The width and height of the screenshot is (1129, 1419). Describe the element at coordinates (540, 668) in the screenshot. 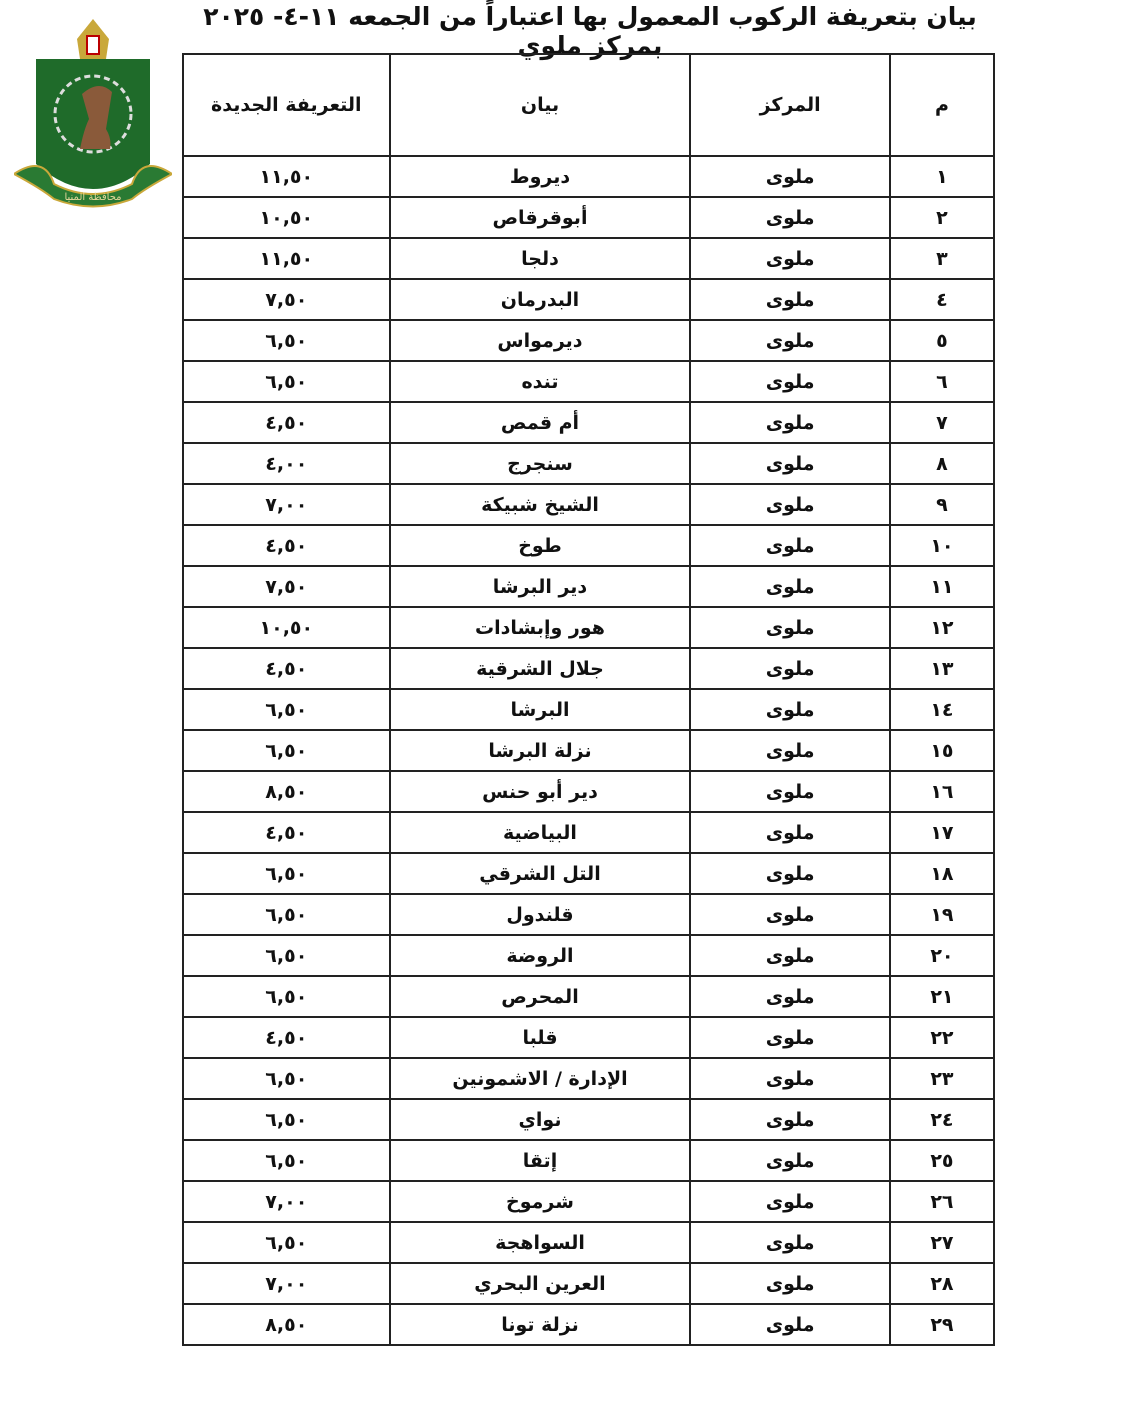

I see `cell-statement: جلال الشرقية` at that location.